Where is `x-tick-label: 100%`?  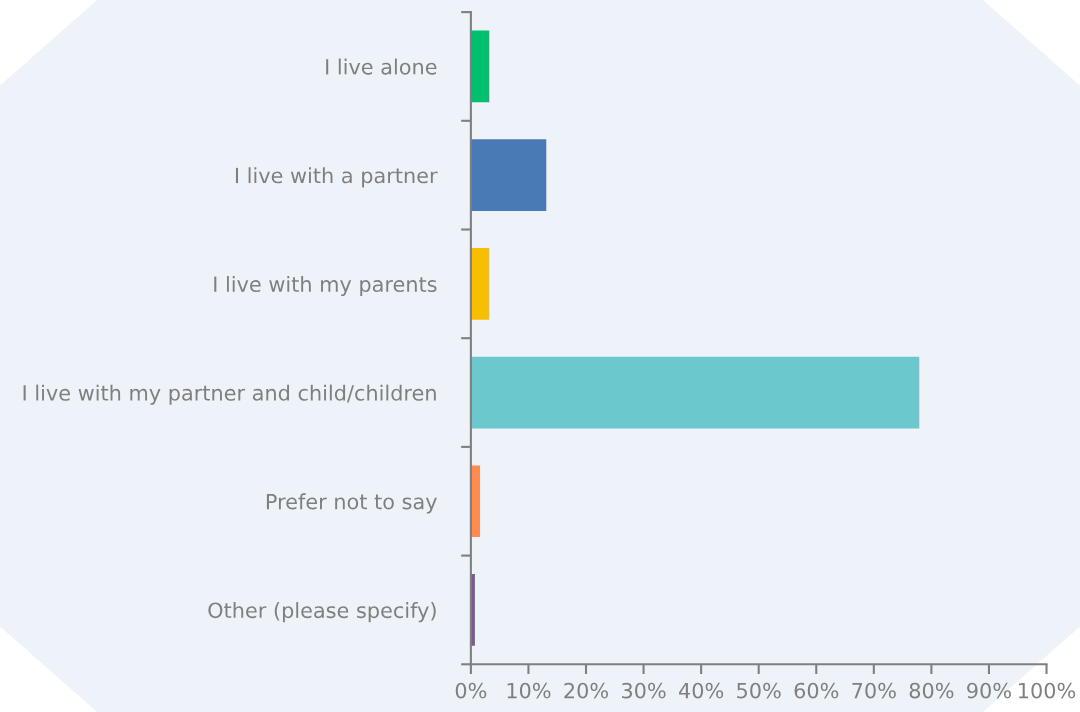 x-tick-label: 100% is located at coordinates (1047, 690).